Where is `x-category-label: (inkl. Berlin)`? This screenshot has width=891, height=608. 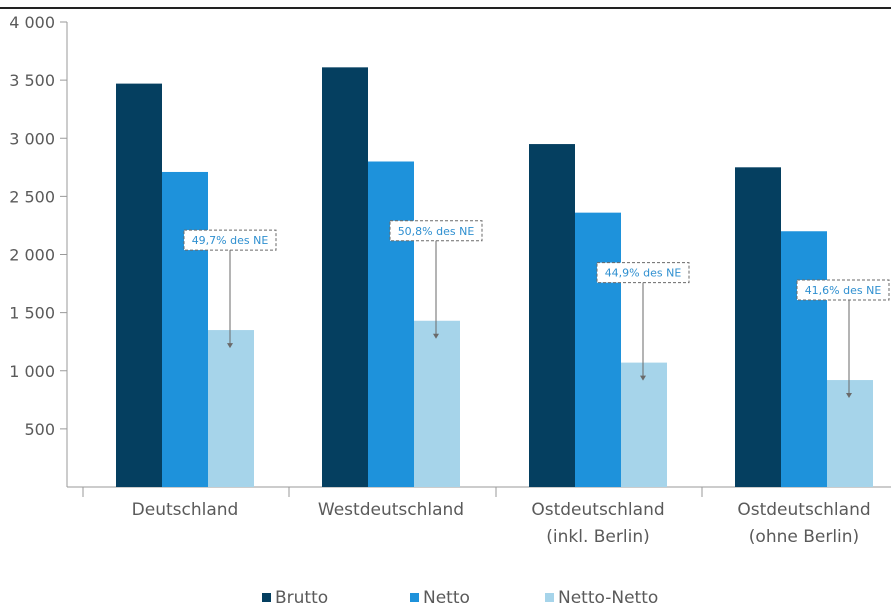 x-category-label: (inkl. Berlin) is located at coordinates (597, 537).